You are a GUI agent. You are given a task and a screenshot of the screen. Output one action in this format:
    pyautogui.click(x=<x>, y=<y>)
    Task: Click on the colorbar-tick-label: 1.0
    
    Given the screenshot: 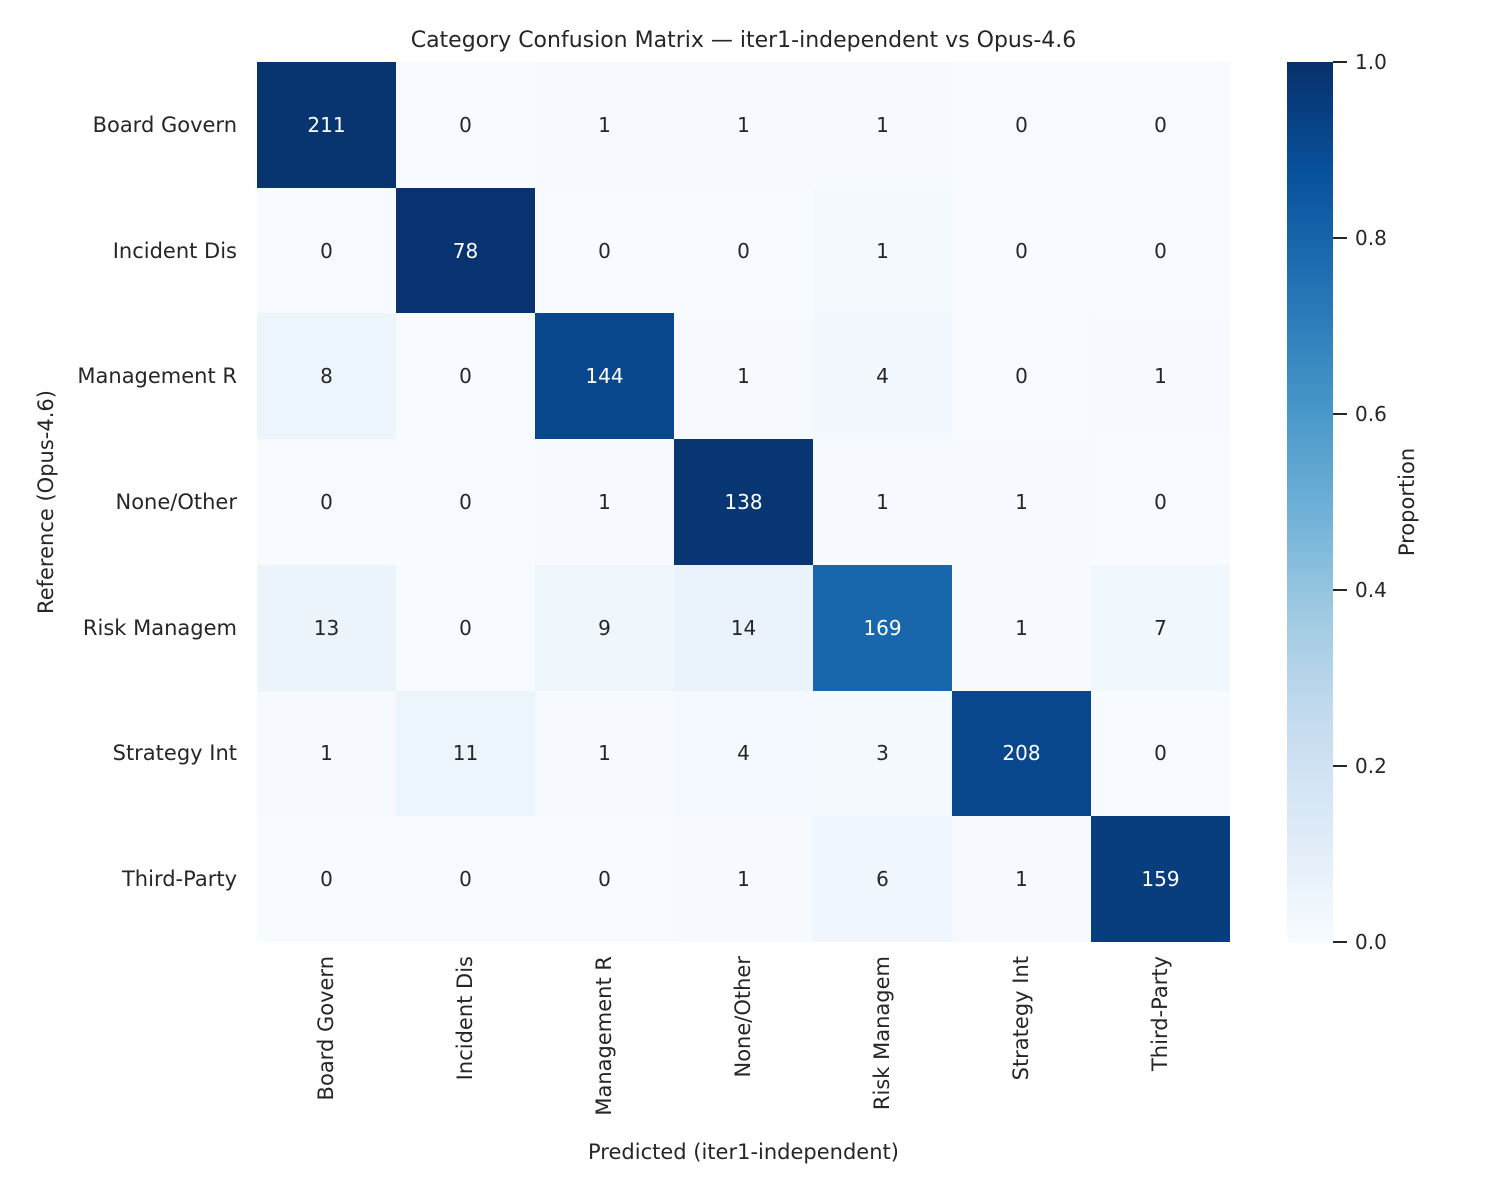 What is the action you would take?
    pyautogui.click(x=1371, y=62)
    